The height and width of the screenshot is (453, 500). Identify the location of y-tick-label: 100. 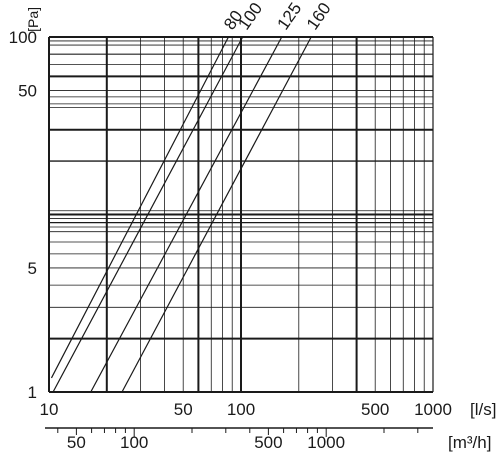
(23, 37).